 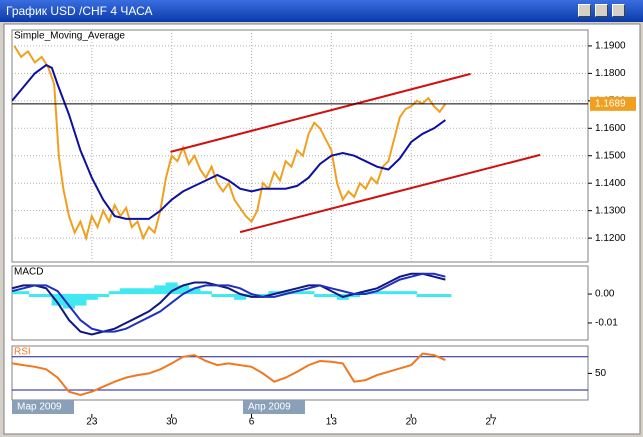 What do you see at coordinates (92, 422) in the screenshot?
I see `x-tick-label: 23` at bounding box center [92, 422].